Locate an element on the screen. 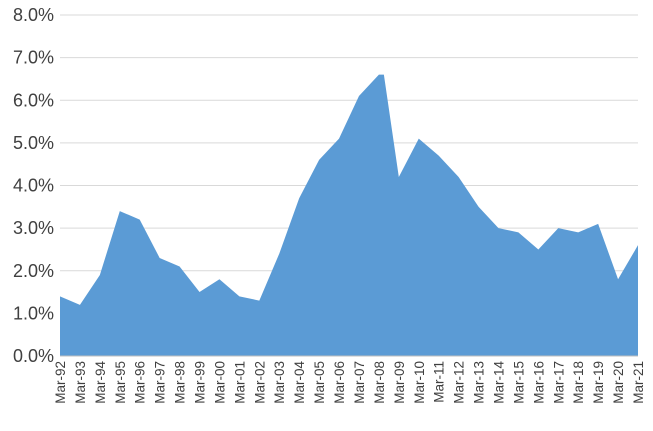 This screenshot has height=431, width=653. x-tick-label: Mar-09 is located at coordinates (399, 382).